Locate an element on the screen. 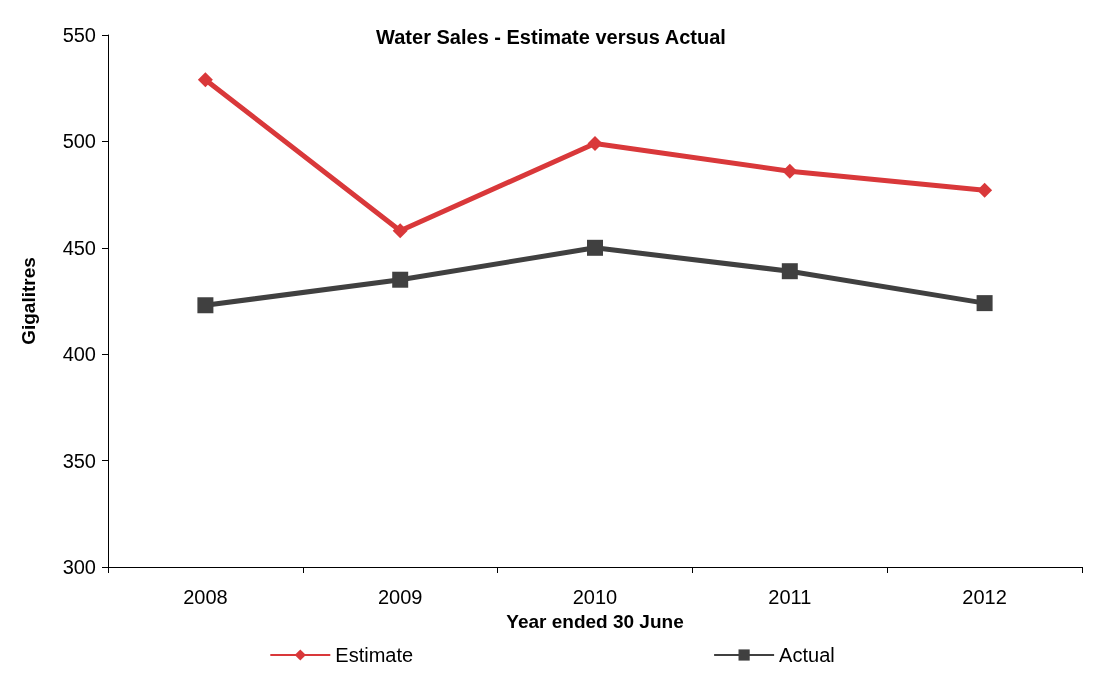  x-tick-label: 2011 is located at coordinates (790, 597).